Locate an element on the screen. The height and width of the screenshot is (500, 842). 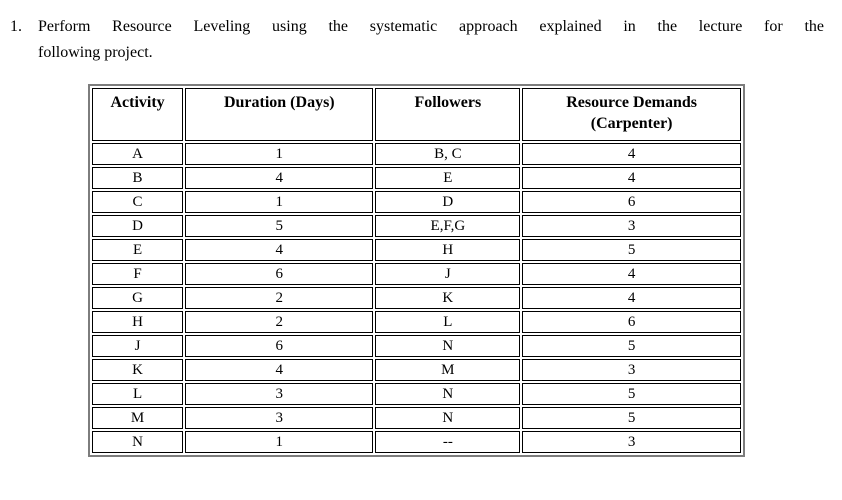
question-text-line2: following project. is located at coordinates (95, 52).